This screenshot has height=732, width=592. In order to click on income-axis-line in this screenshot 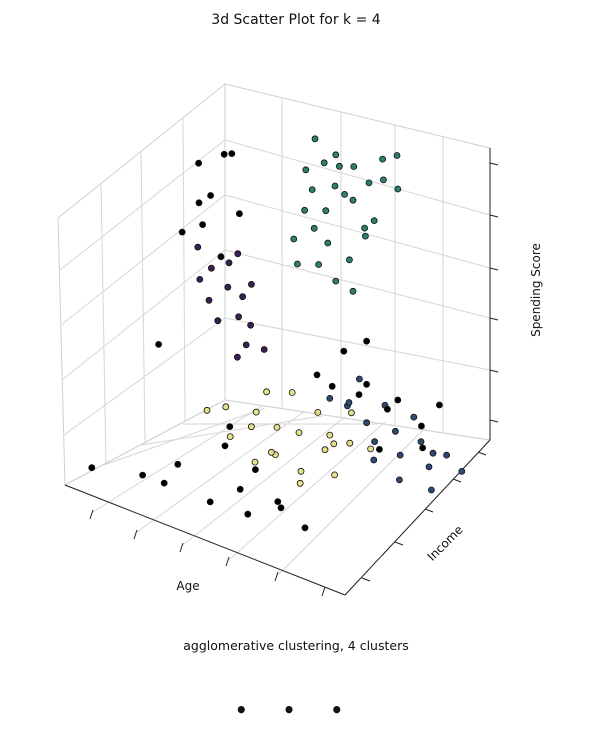, I will do `click(417, 517)`.